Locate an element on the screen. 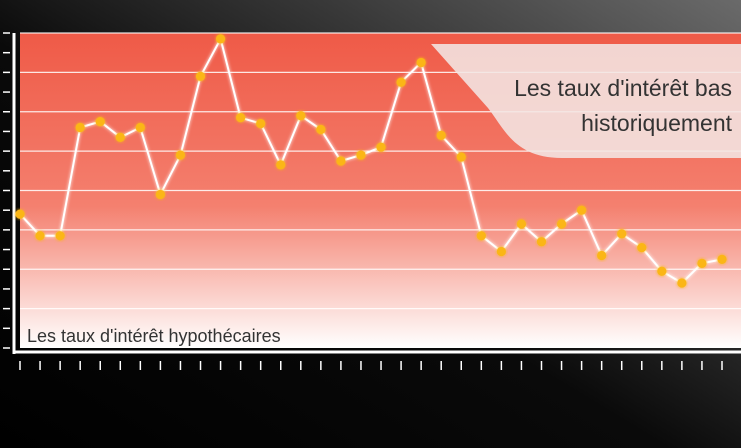 The height and width of the screenshot is (448, 741). callout-title-line1: Les taux d'intérêt bas is located at coordinates (623, 88).